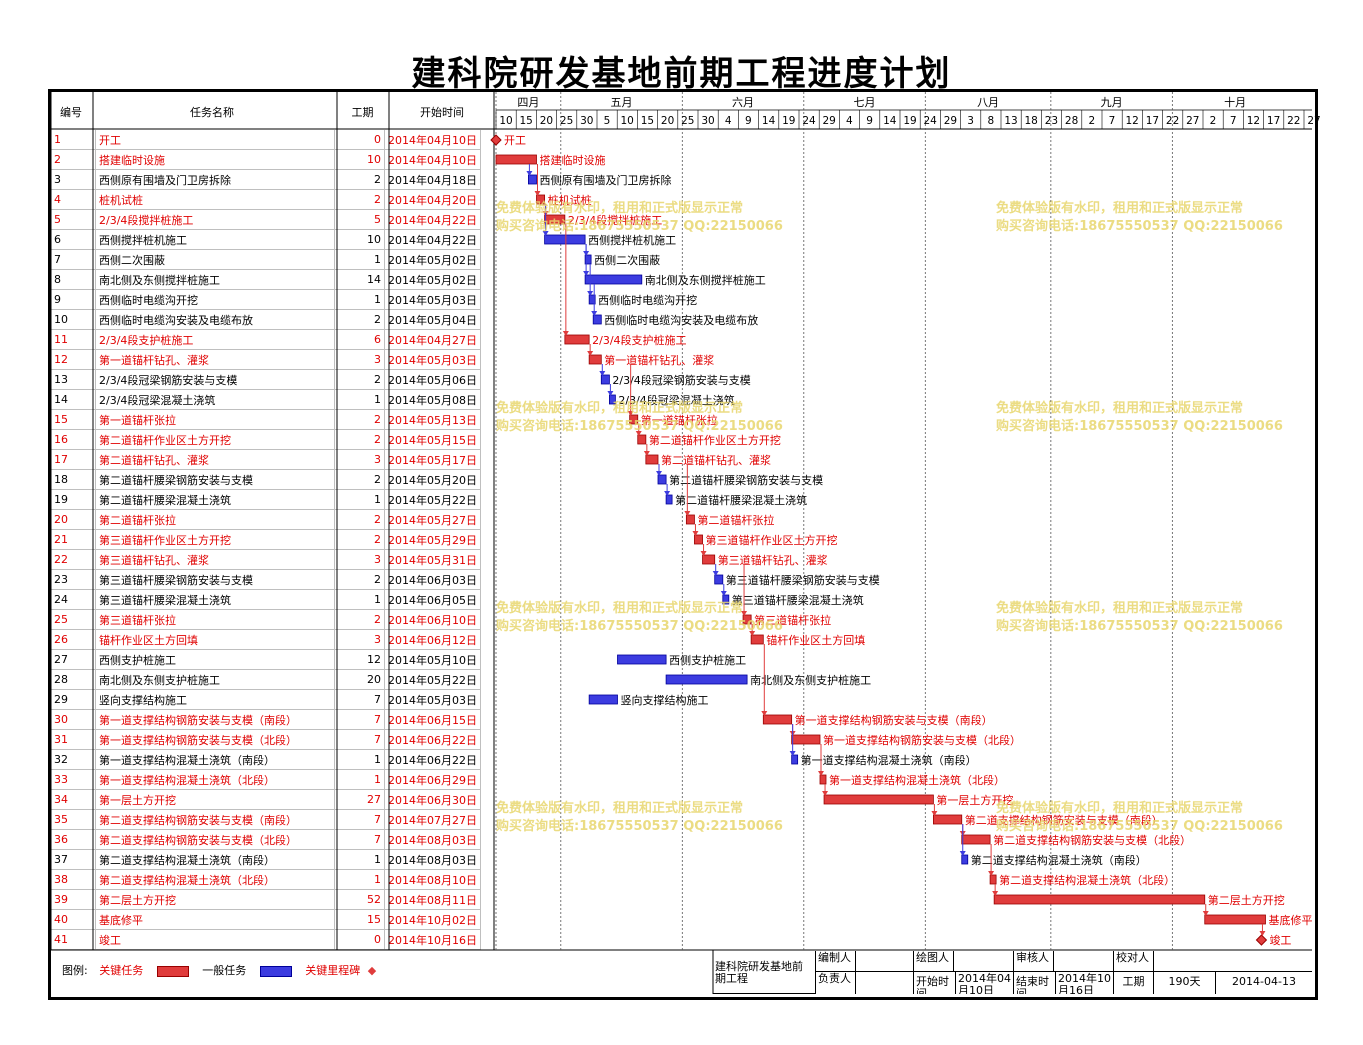  Describe the element at coordinates (622, 102) in the screenshot. I see `month-label: 五月` at that location.